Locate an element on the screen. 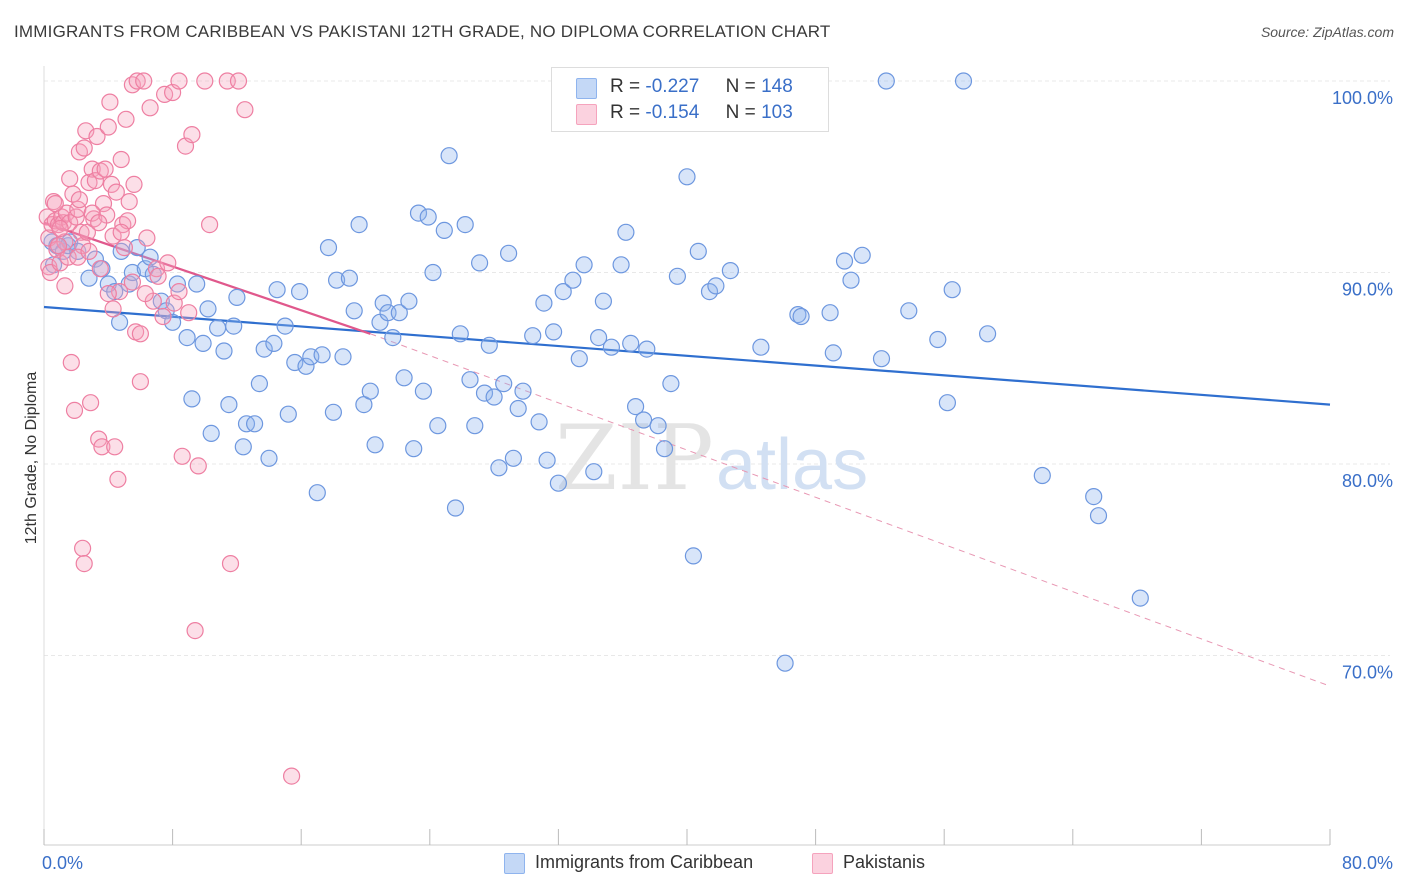 This screenshot has width=1406, height=892. axes is located at coordinates (687, 837).